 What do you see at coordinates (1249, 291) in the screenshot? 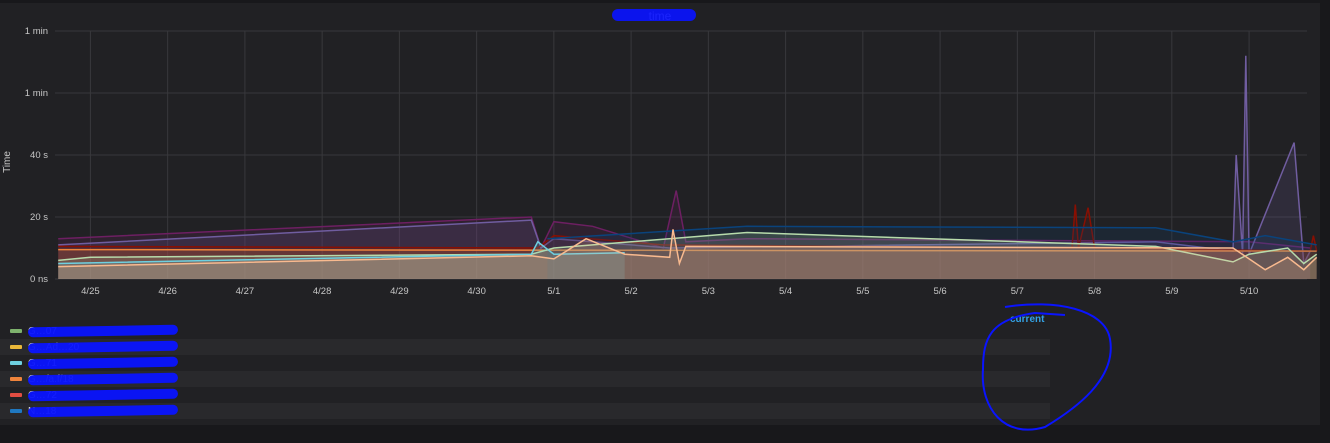
I see `x-tick-label: 5/10` at bounding box center [1249, 291].